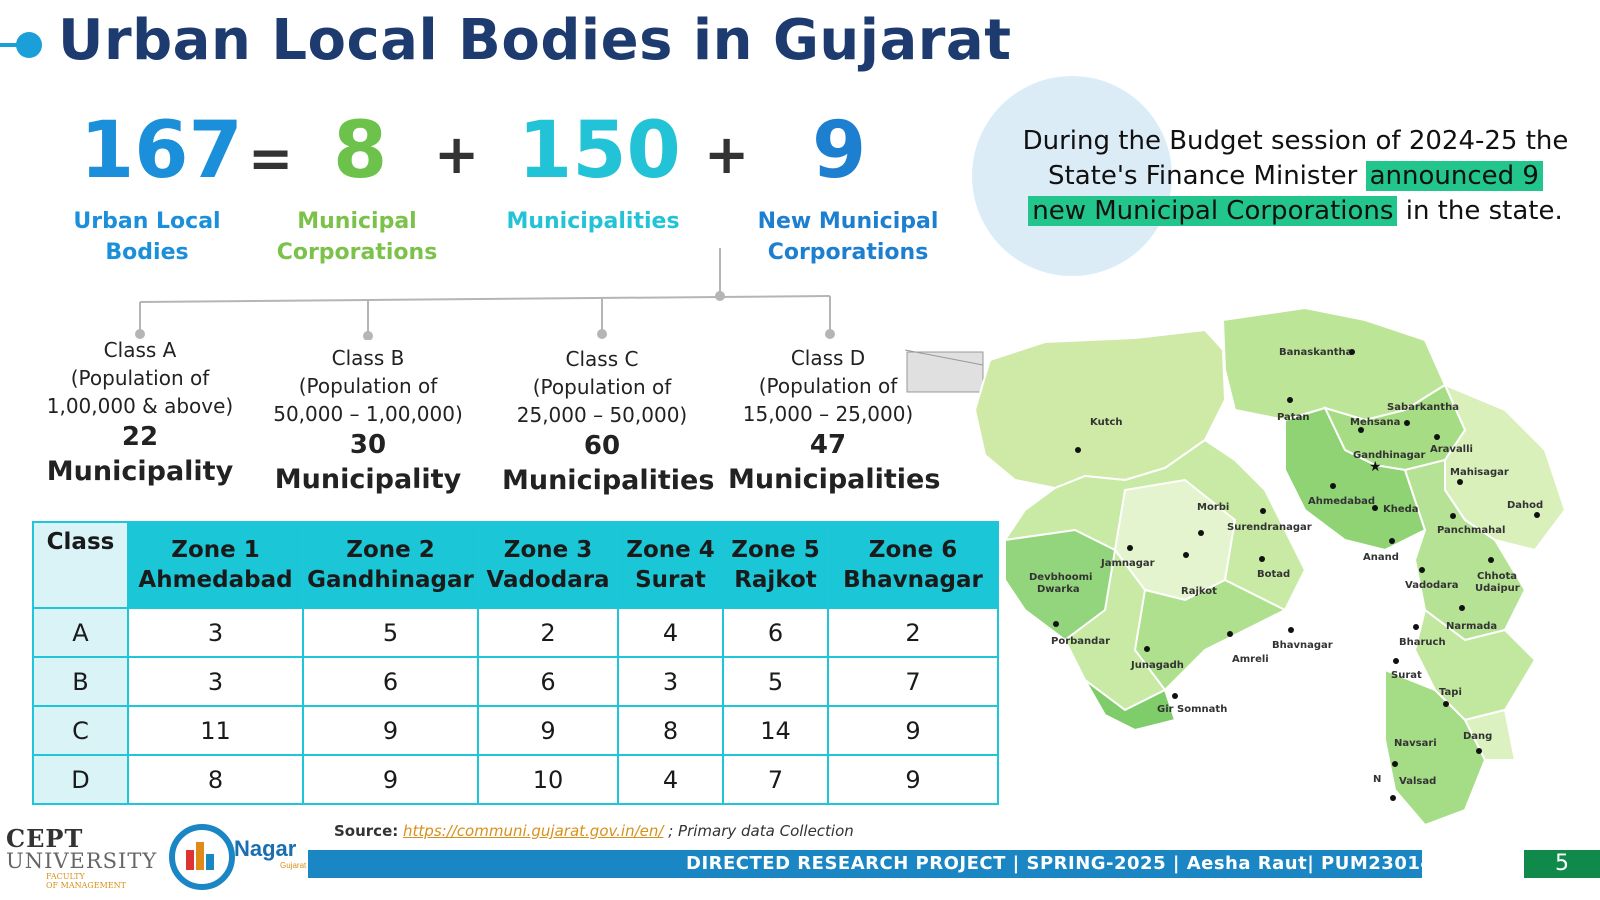 The height and width of the screenshot is (900, 1600). I want to click on svg-text: Sabarkantha, so click(1423, 407).